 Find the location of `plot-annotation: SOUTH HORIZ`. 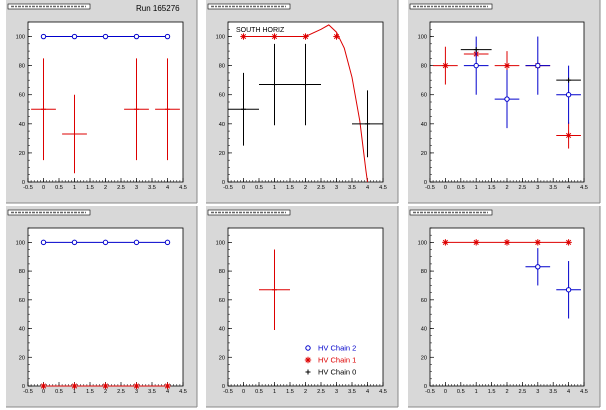

plot-annotation: SOUTH HORIZ is located at coordinates (260, 30).